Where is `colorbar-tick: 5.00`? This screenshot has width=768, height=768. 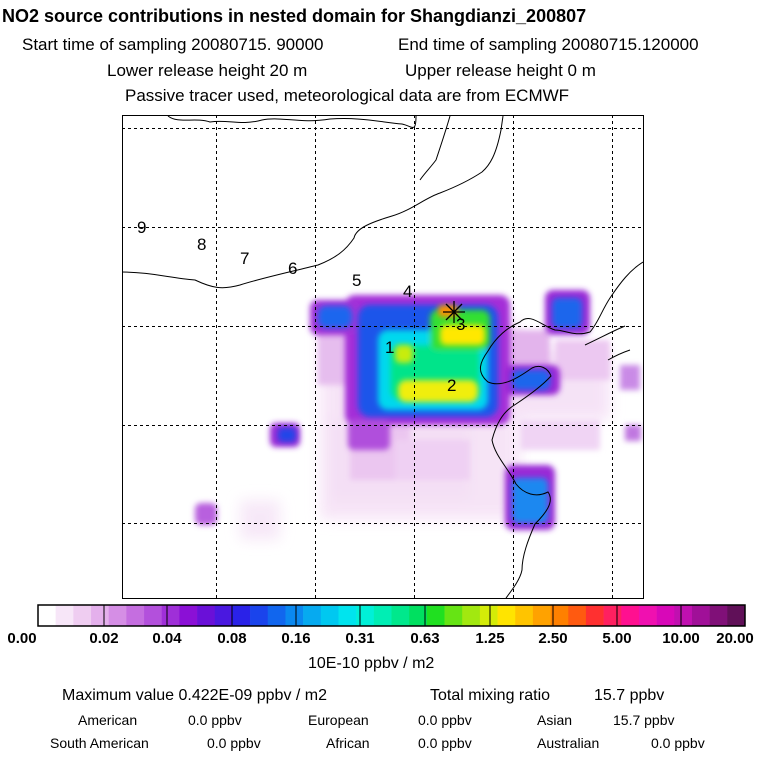 colorbar-tick: 5.00 is located at coordinates (617, 638).